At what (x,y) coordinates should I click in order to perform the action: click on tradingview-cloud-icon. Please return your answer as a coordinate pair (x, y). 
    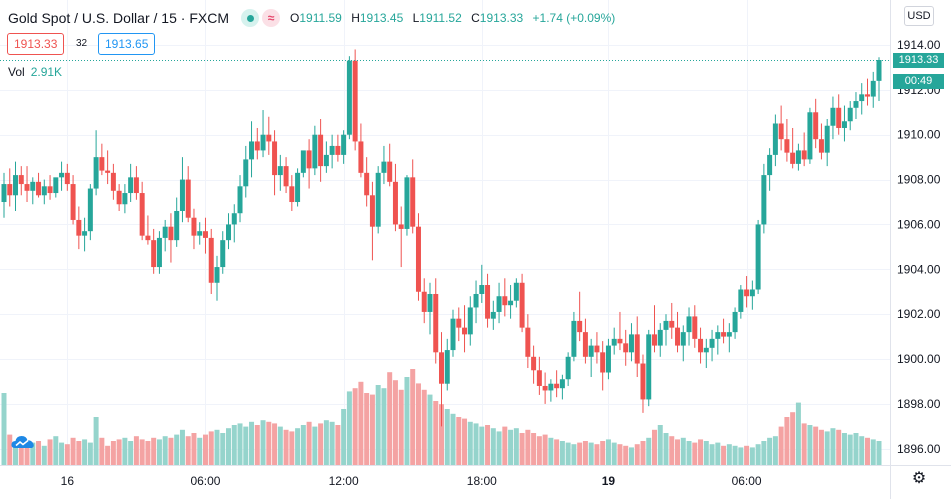
    Looking at the image, I should click on (23, 442).